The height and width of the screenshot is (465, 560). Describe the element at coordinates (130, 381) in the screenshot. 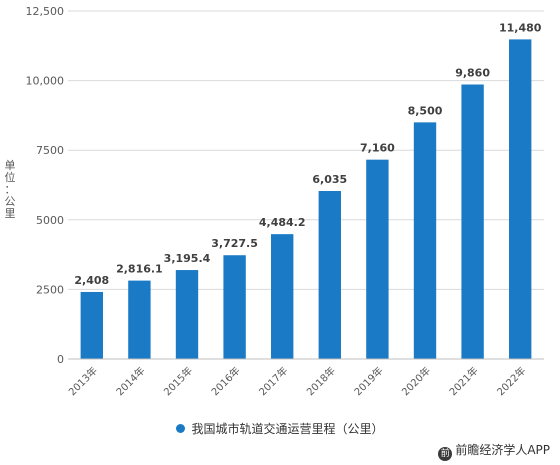

I see `x-tick-label: 2014年` at that location.